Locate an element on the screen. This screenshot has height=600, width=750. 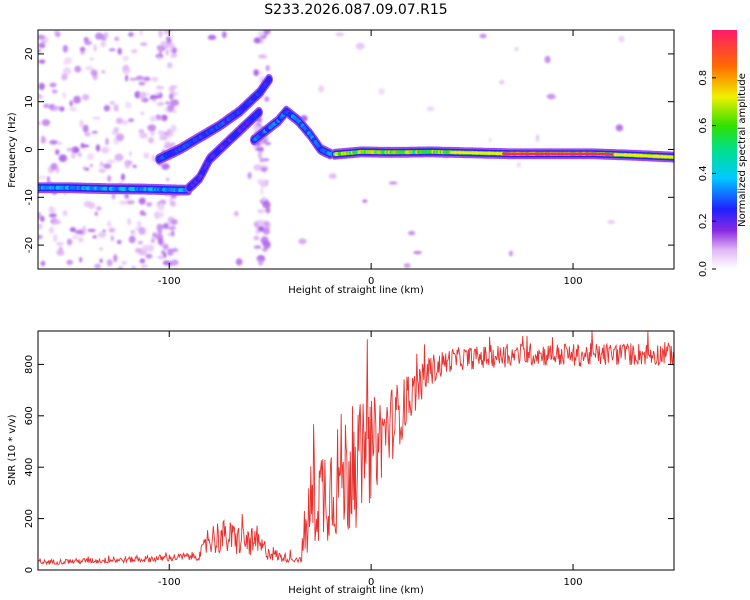
colorbar-gradient is located at coordinates (724, 149).